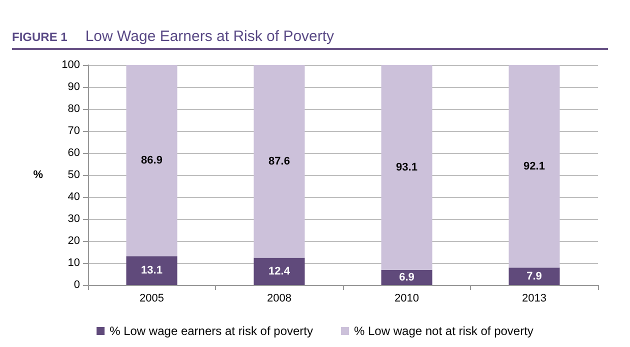  Describe the element at coordinates (74, 109) in the screenshot. I see `y-tick-label: 80` at that location.